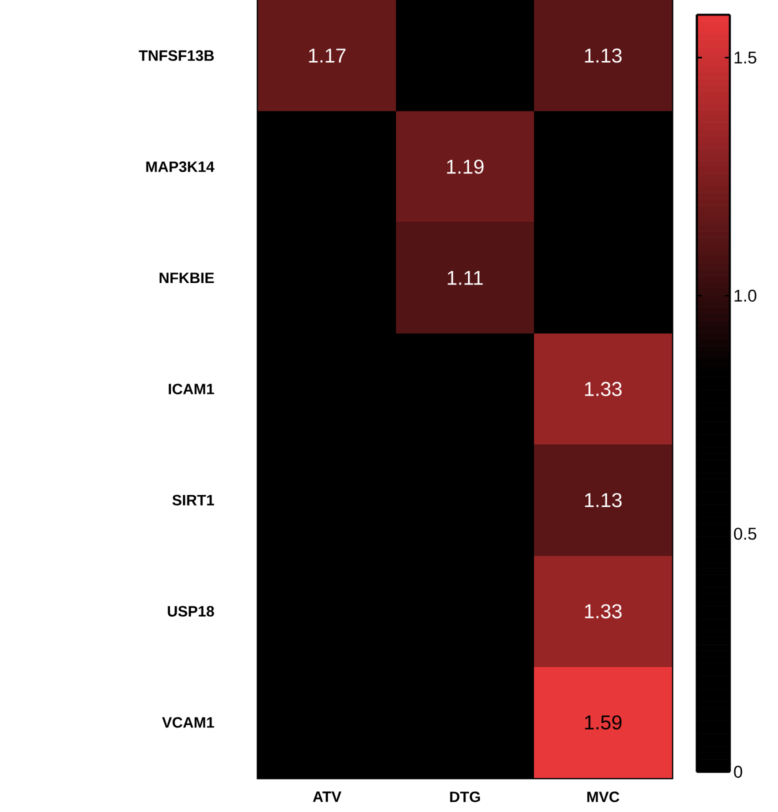 Image resolution: width=778 pixels, height=812 pixels. I want to click on y-tick-label: VCAM1, so click(188, 722).